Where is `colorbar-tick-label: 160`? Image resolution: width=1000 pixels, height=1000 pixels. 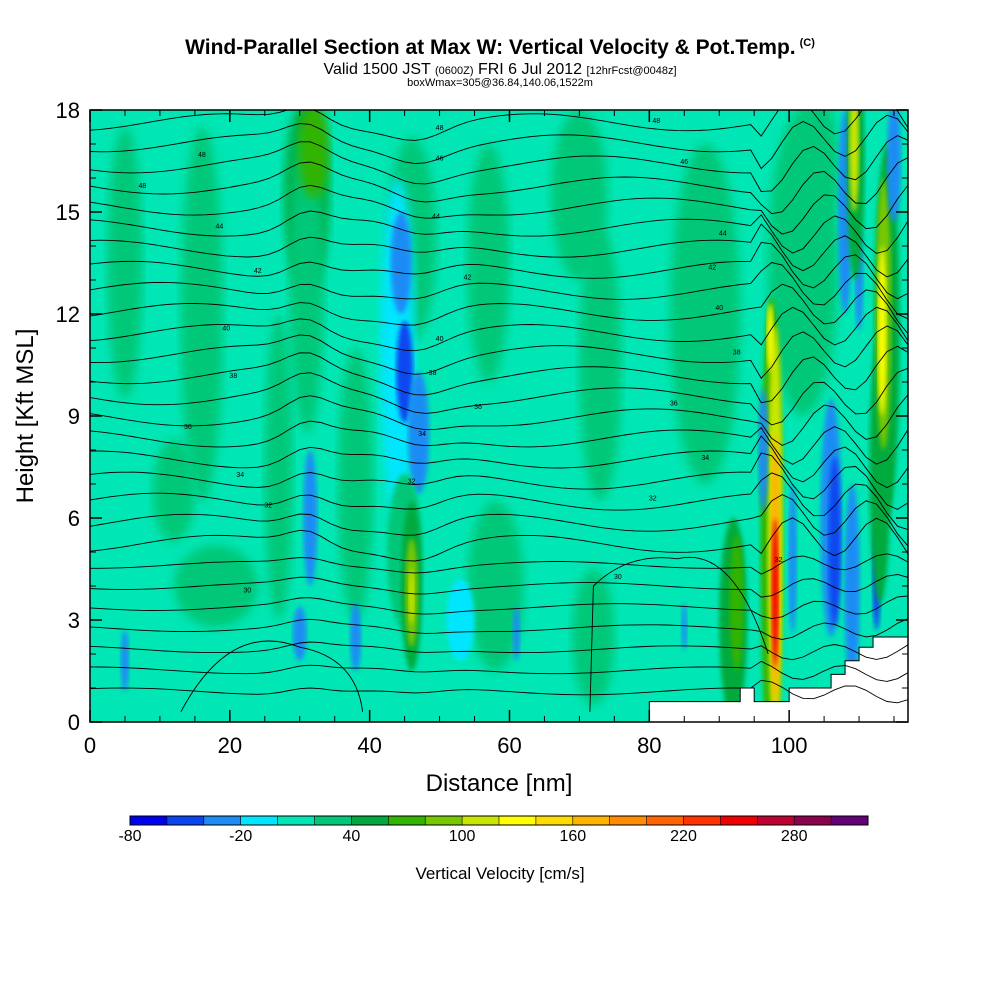 colorbar-tick-label: 160 is located at coordinates (573, 836).